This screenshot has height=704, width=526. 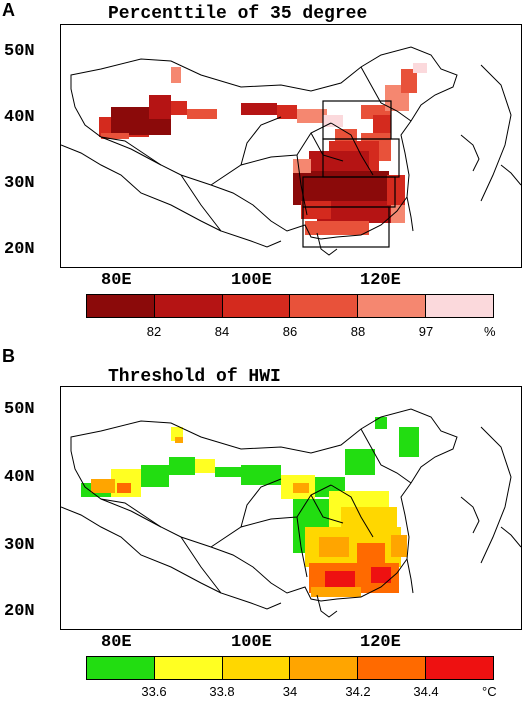 I want to click on region-boxes-a, so click(x=351, y=174).